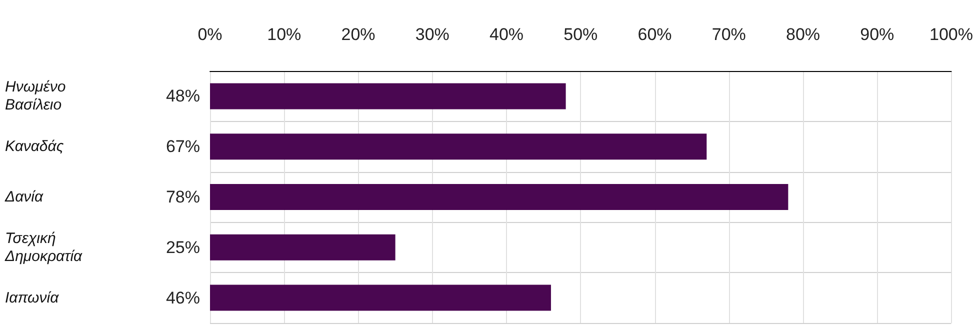 This screenshot has height=331, width=976. What do you see at coordinates (506, 34) in the screenshot?
I see `x-tick-label: 40%` at bounding box center [506, 34].